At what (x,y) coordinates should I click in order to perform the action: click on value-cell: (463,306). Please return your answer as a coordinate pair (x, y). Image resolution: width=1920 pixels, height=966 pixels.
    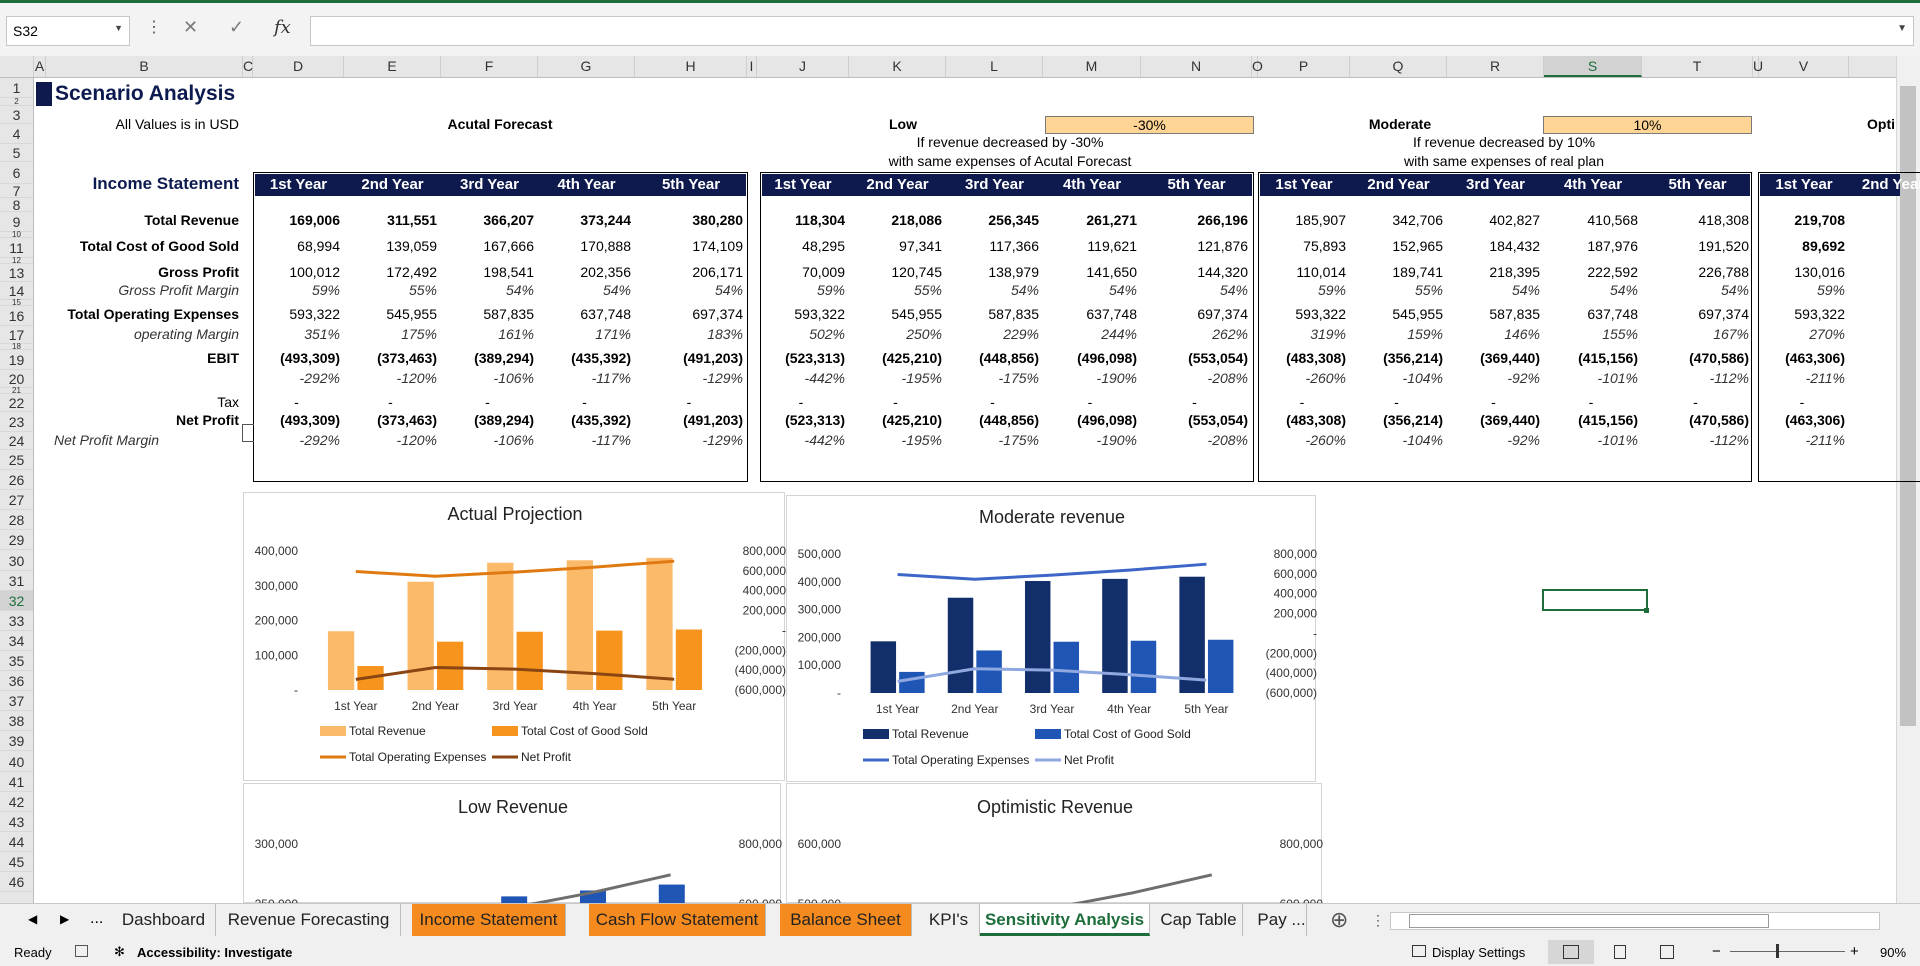
    Looking at the image, I should click on (1815, 420).